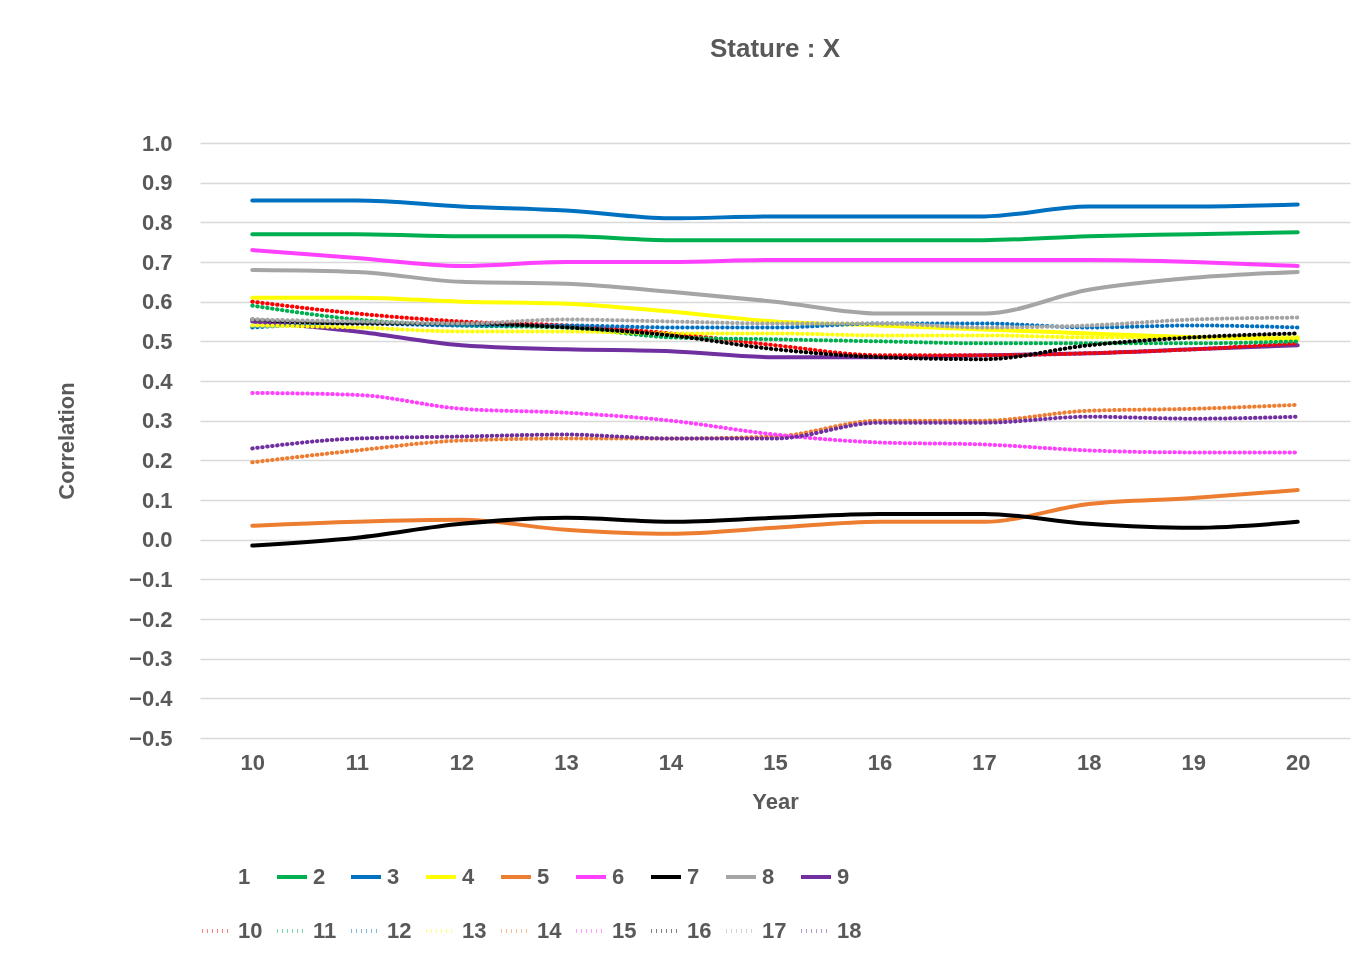 The width and height of the screenshot is (1372, 976). What do you see at coordinates (157, 183) in the screenshot?
I see `y-tick-label: 0.9` at bounding box center [157, 183].